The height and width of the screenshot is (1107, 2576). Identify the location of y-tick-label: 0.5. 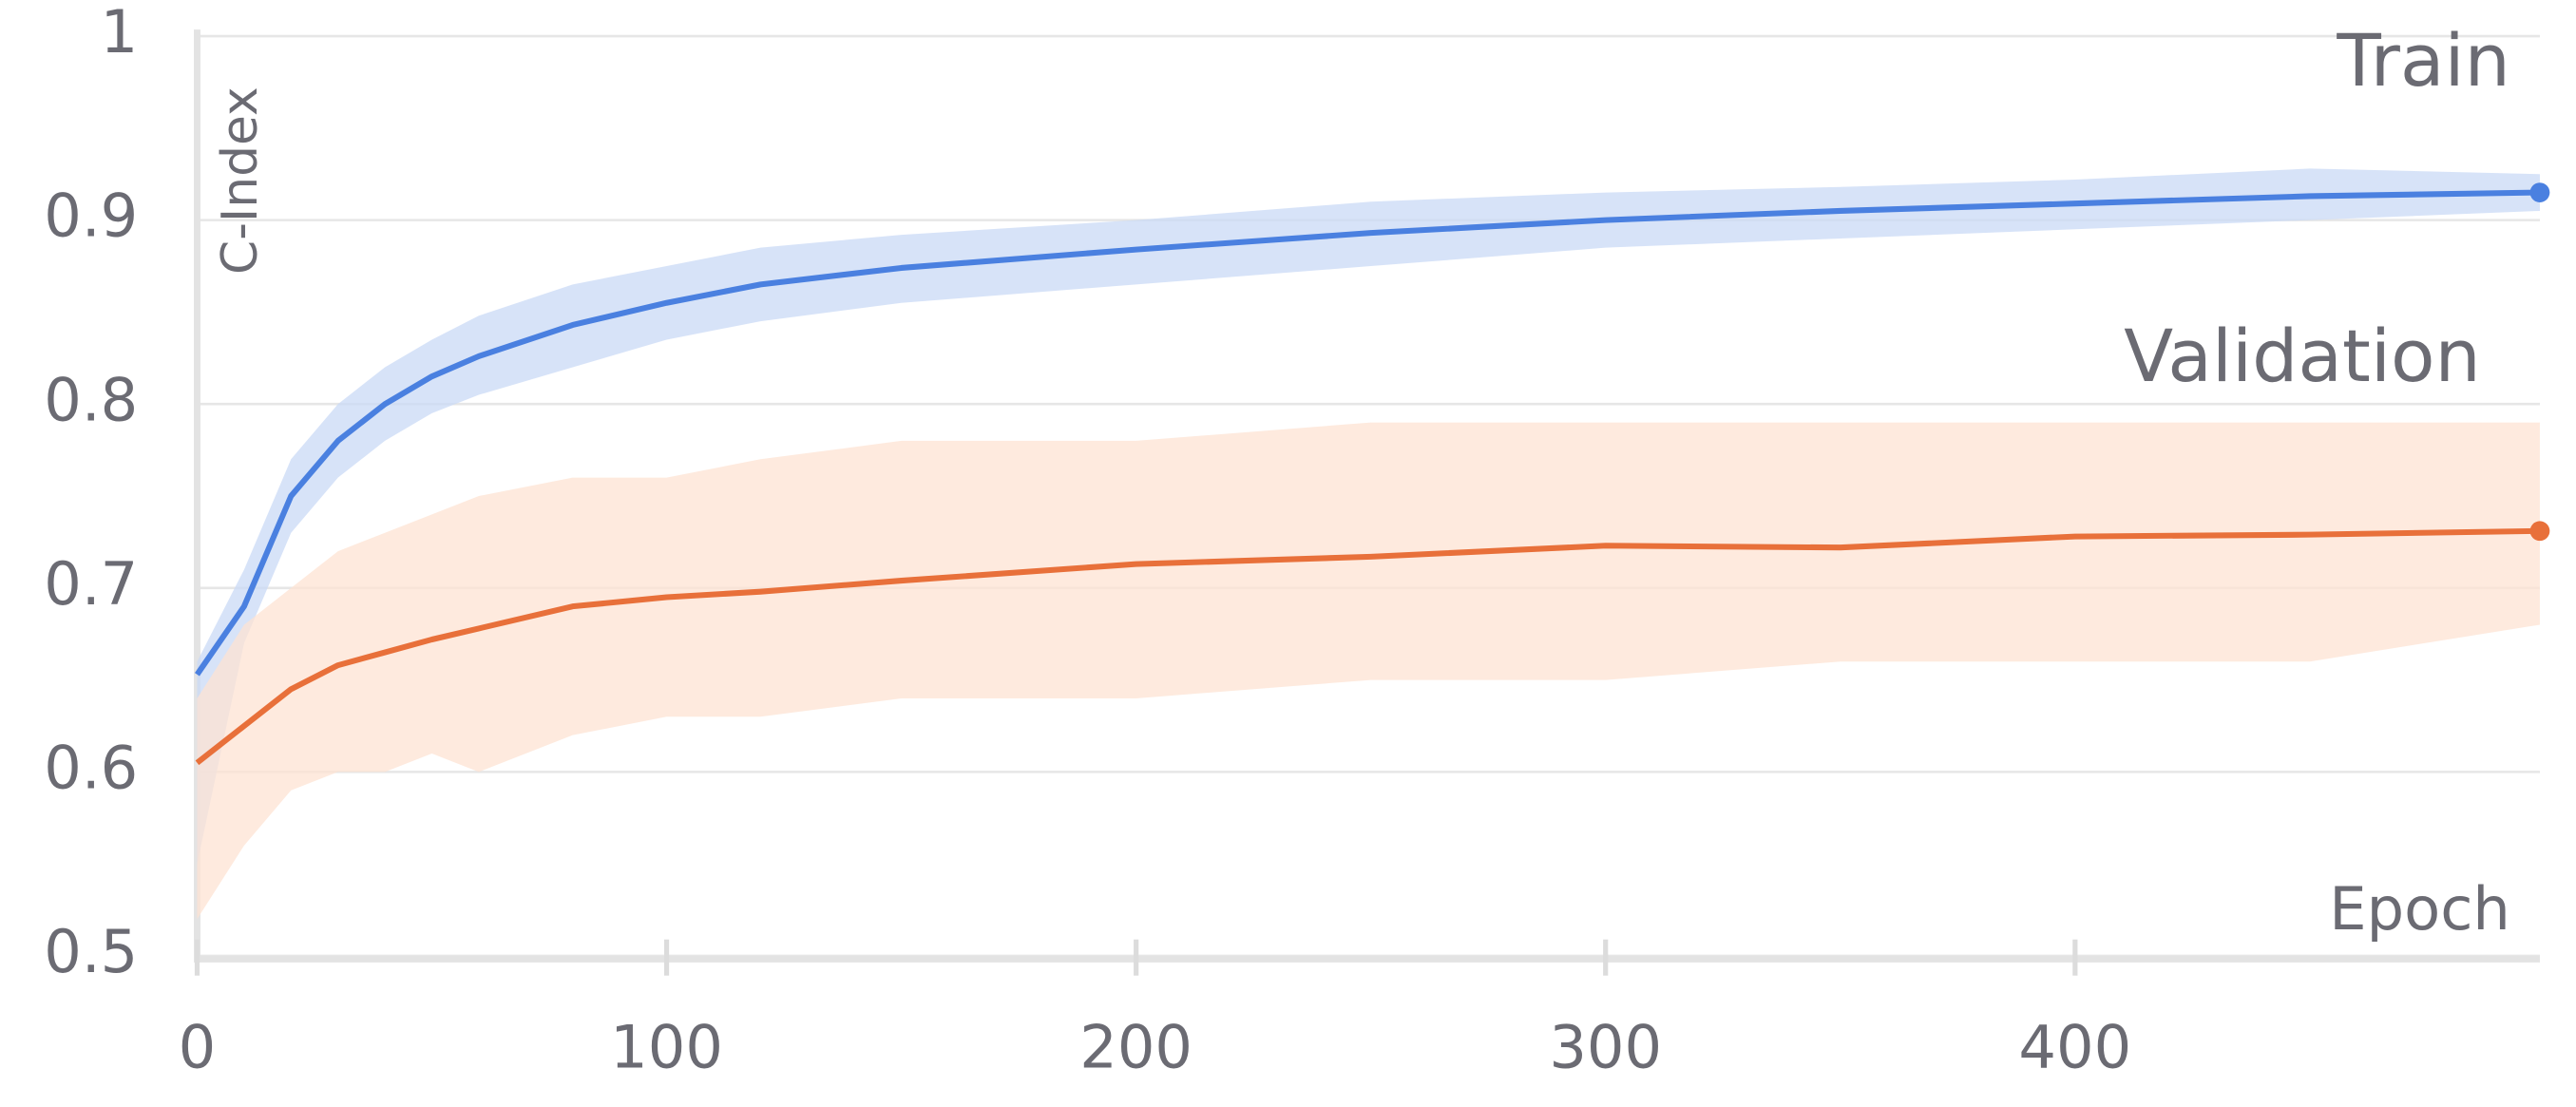
(91, 951).